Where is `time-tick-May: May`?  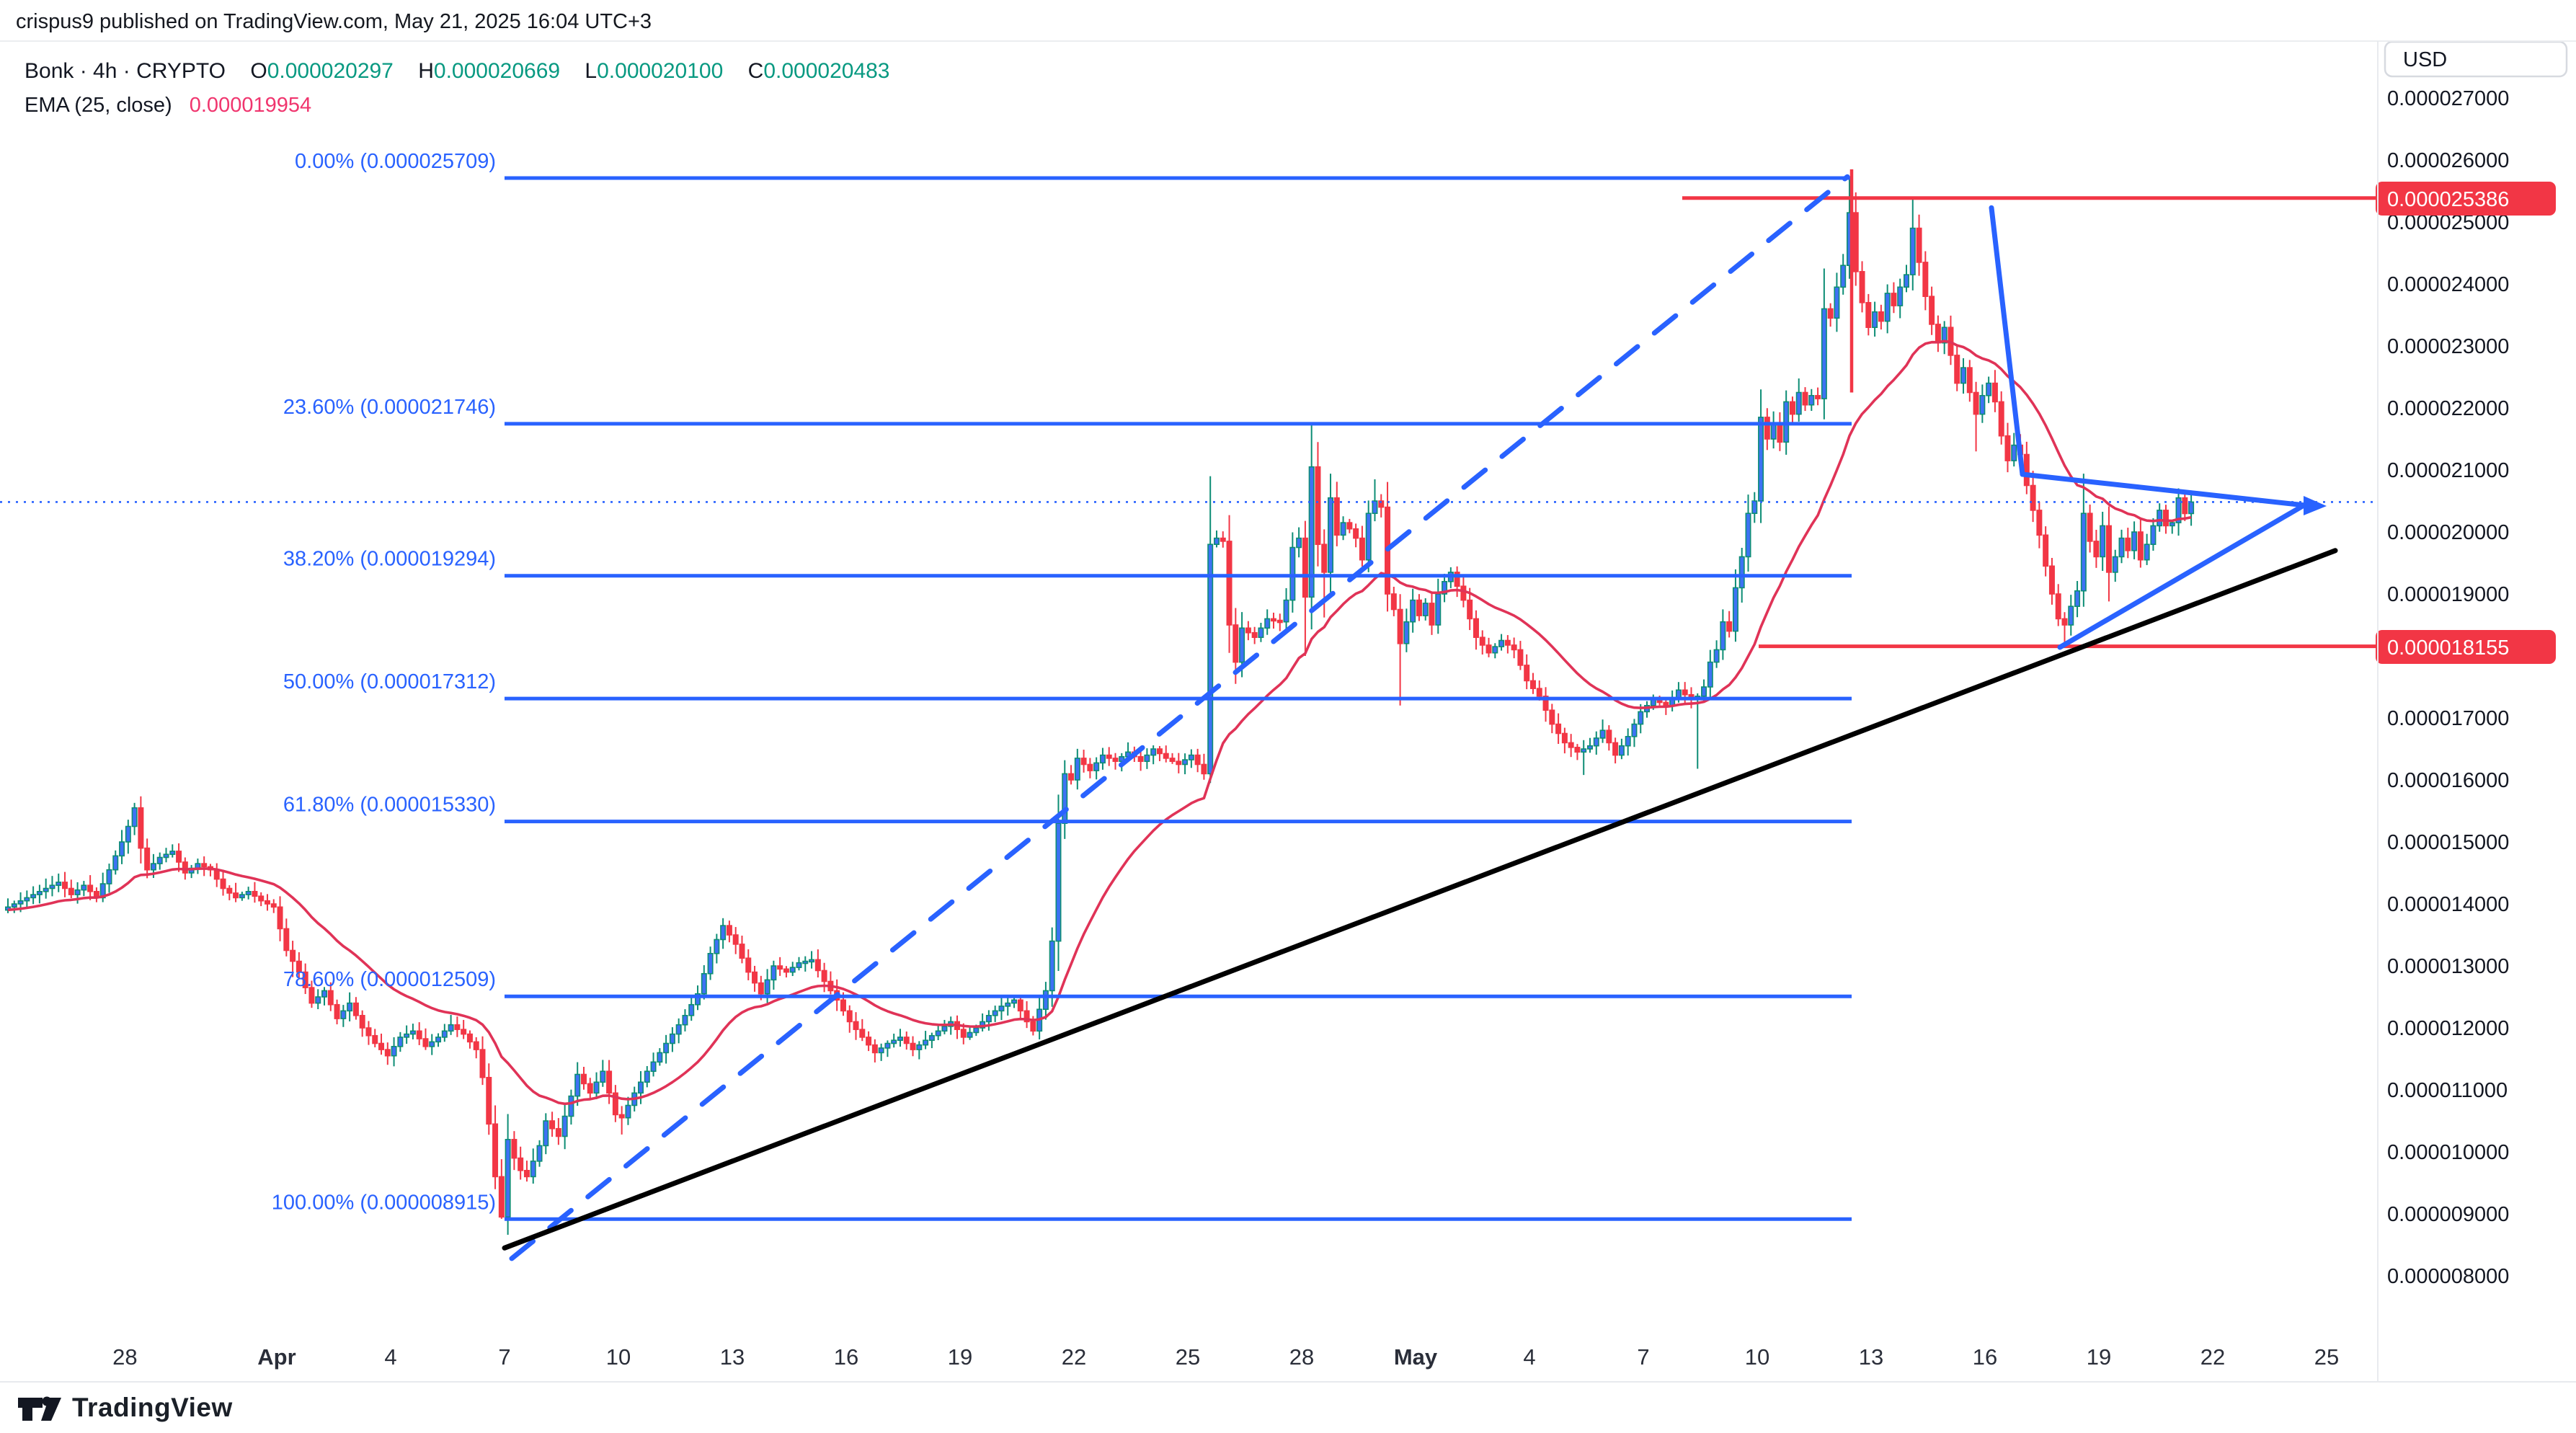 time-tick-May: May is located at coordinates (1416, 1357).